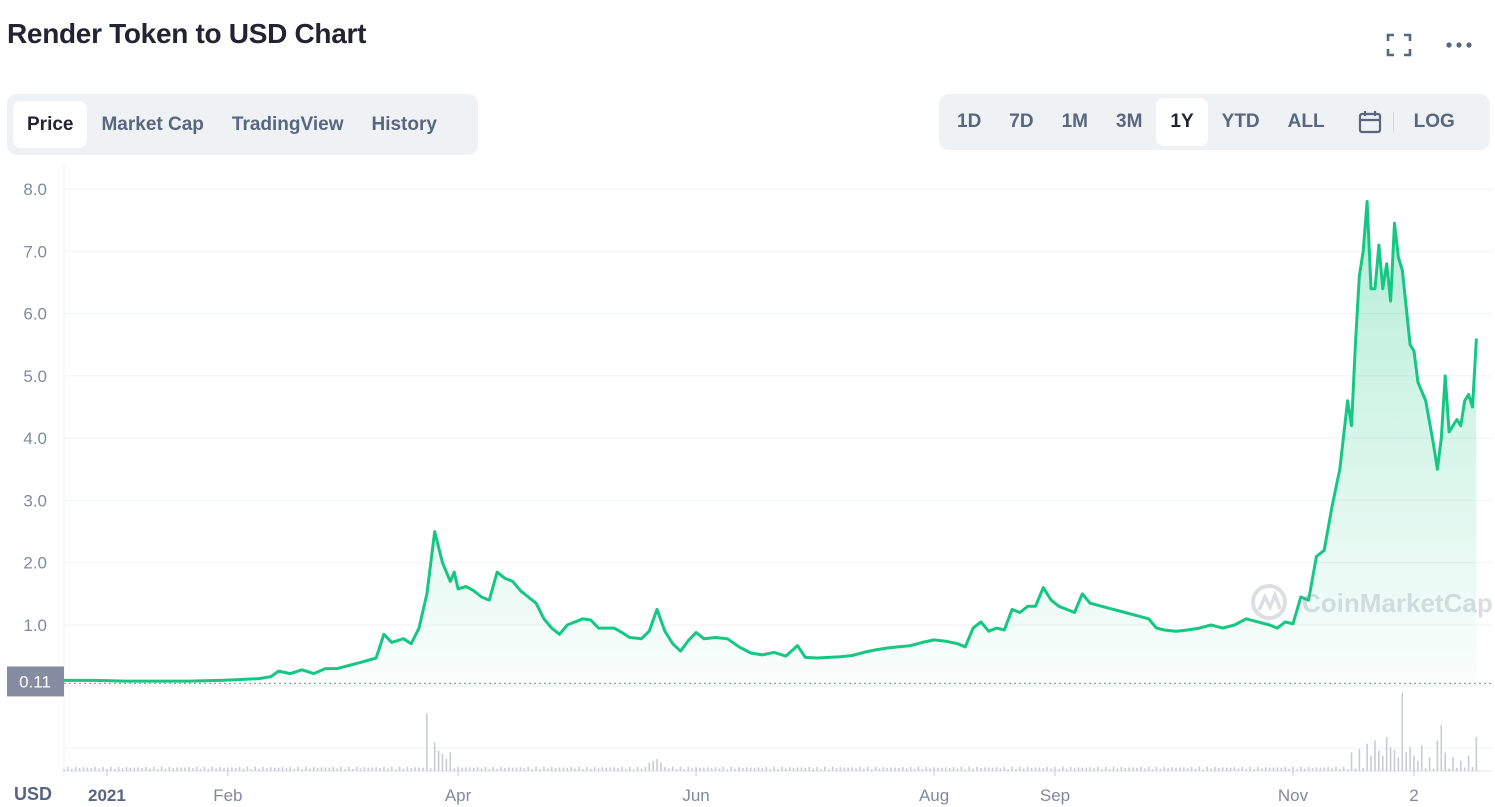  Describe the element at coordinates (1240, 121) in the screenshot. I see `range-ytd: YTD` at that location.